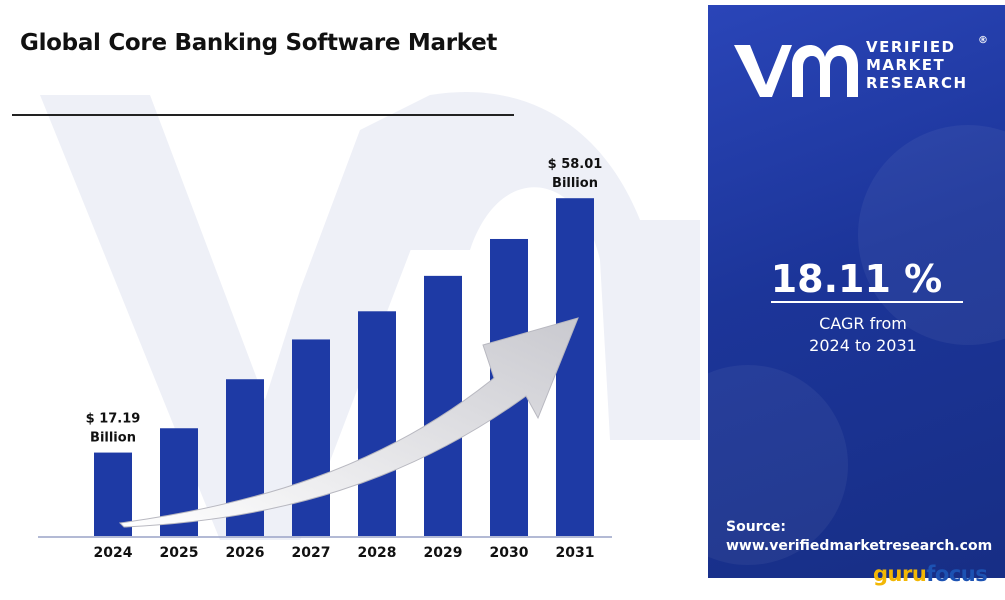  What do you see at coordinates (911, 47) in the screenshot?
I see `brand-line-1: VERIFIED` at bounding box center [911, 47].